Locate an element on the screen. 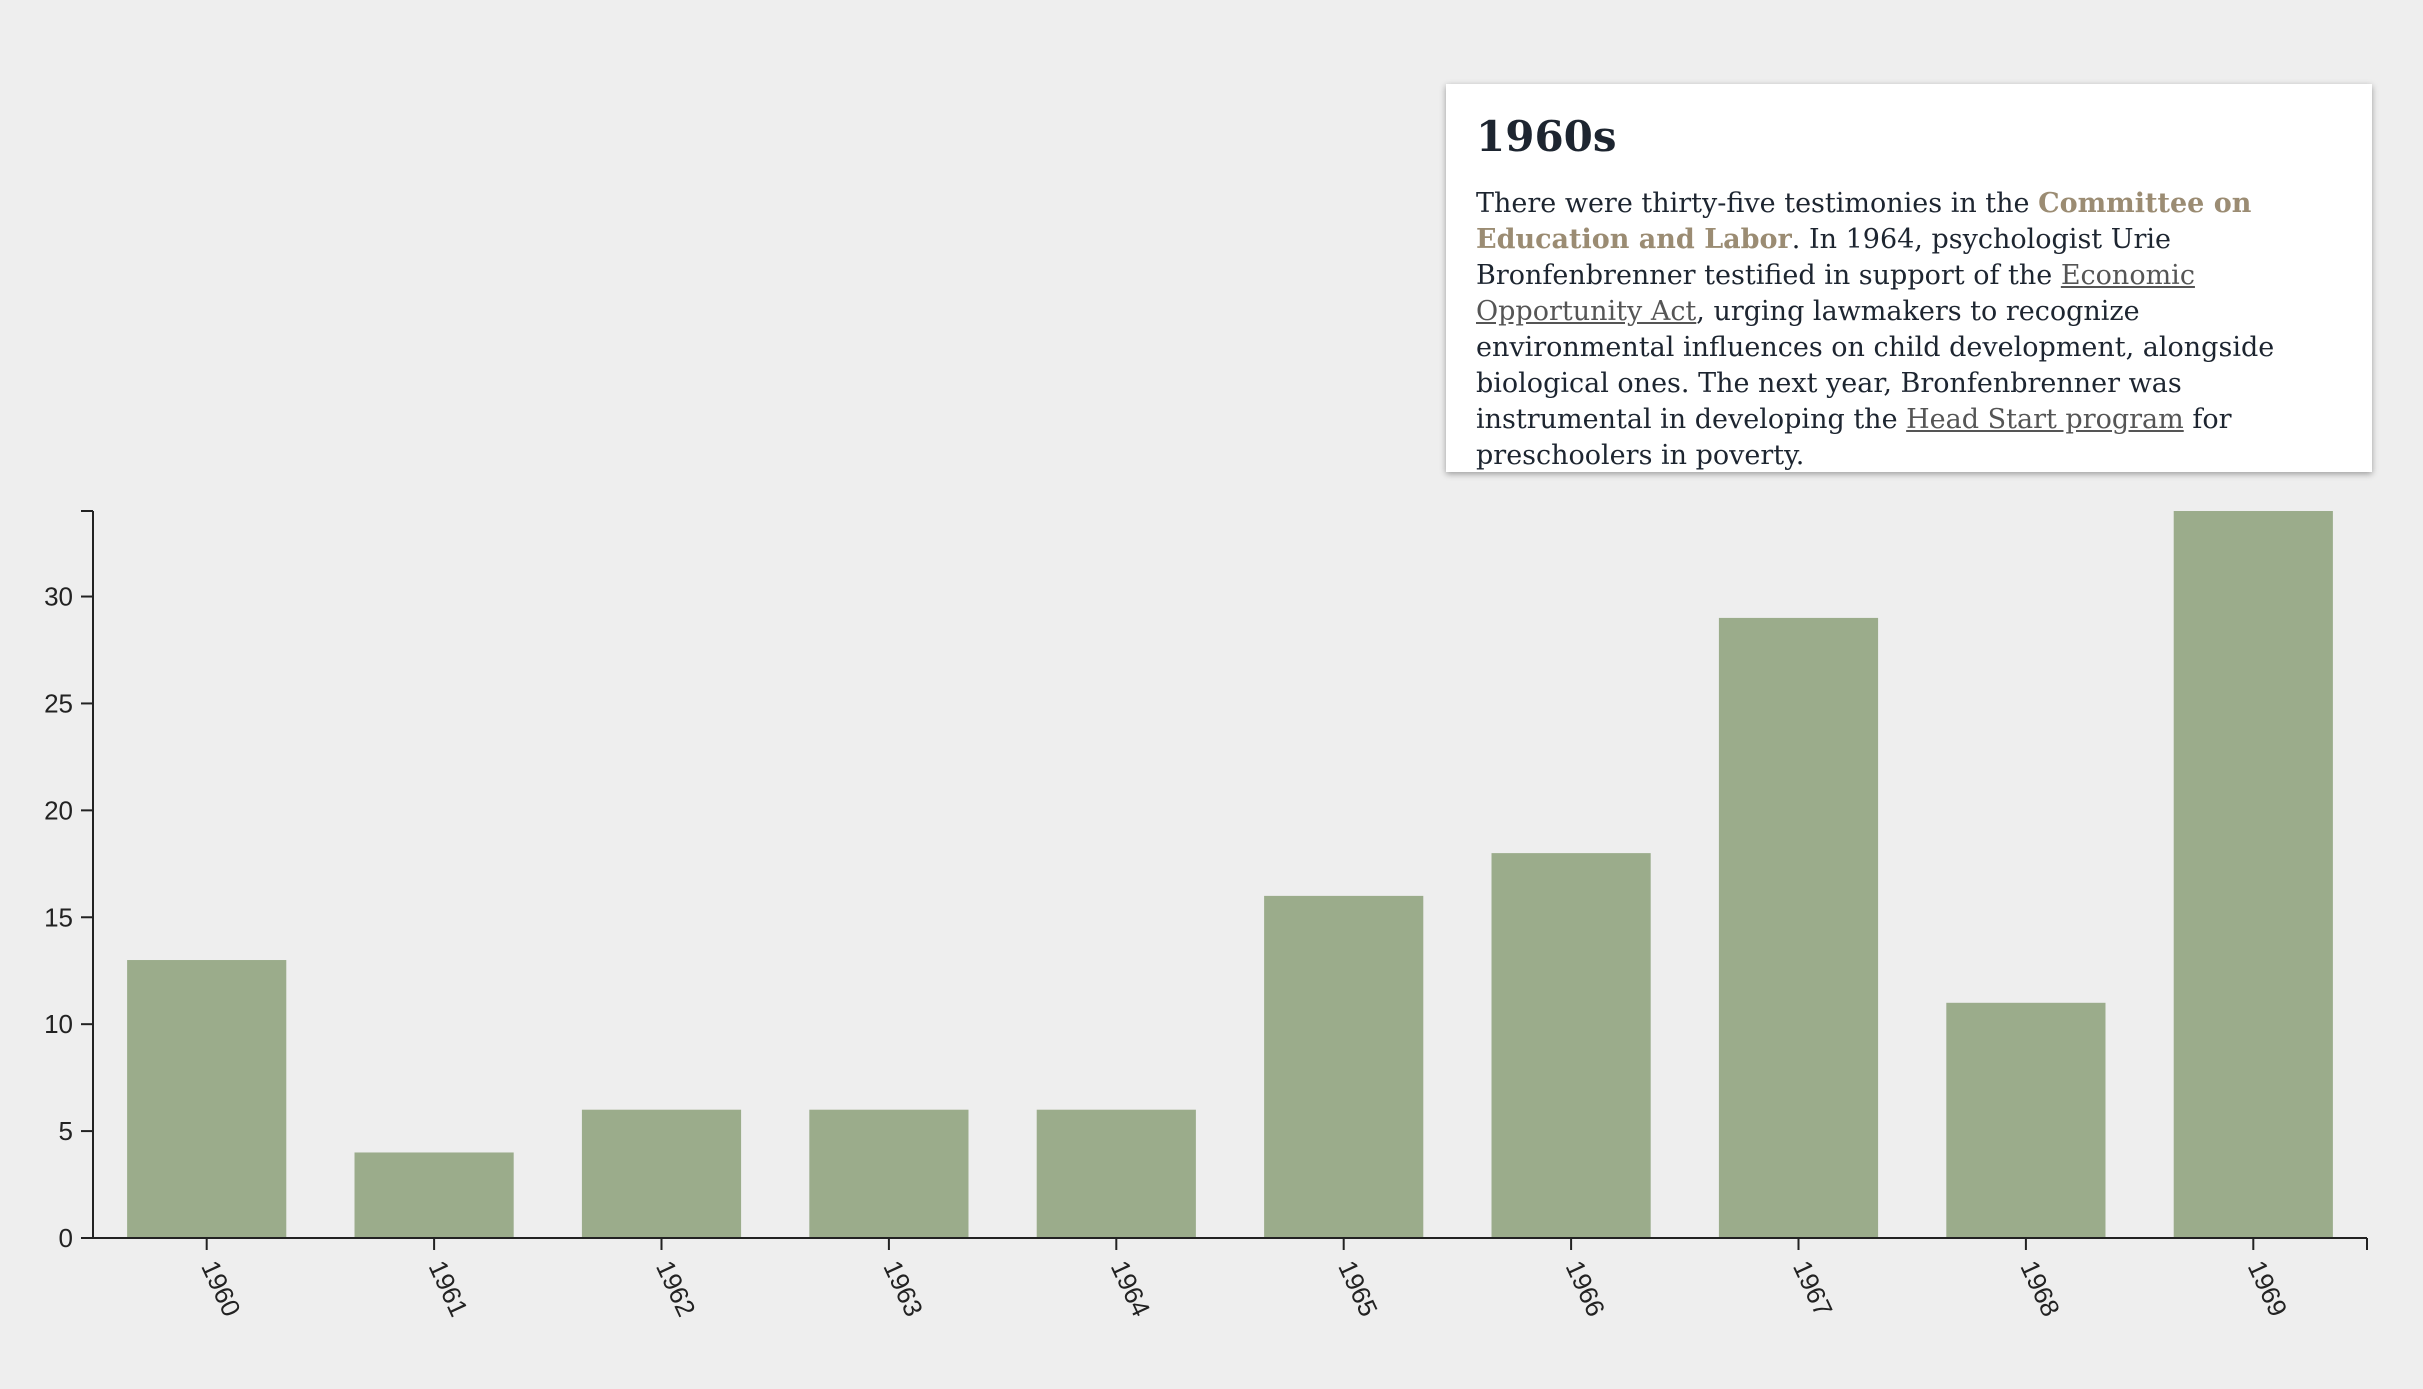  bar-1966 is located at coordinates (1571, 1045).